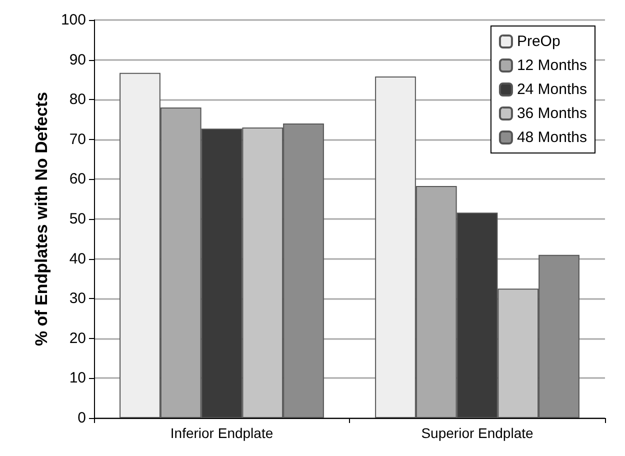 This screenshot has width=625, height=456. Describe the element at coordinates (73, 20) in the screenshot. I see `y-tick-label: 100` at that location.